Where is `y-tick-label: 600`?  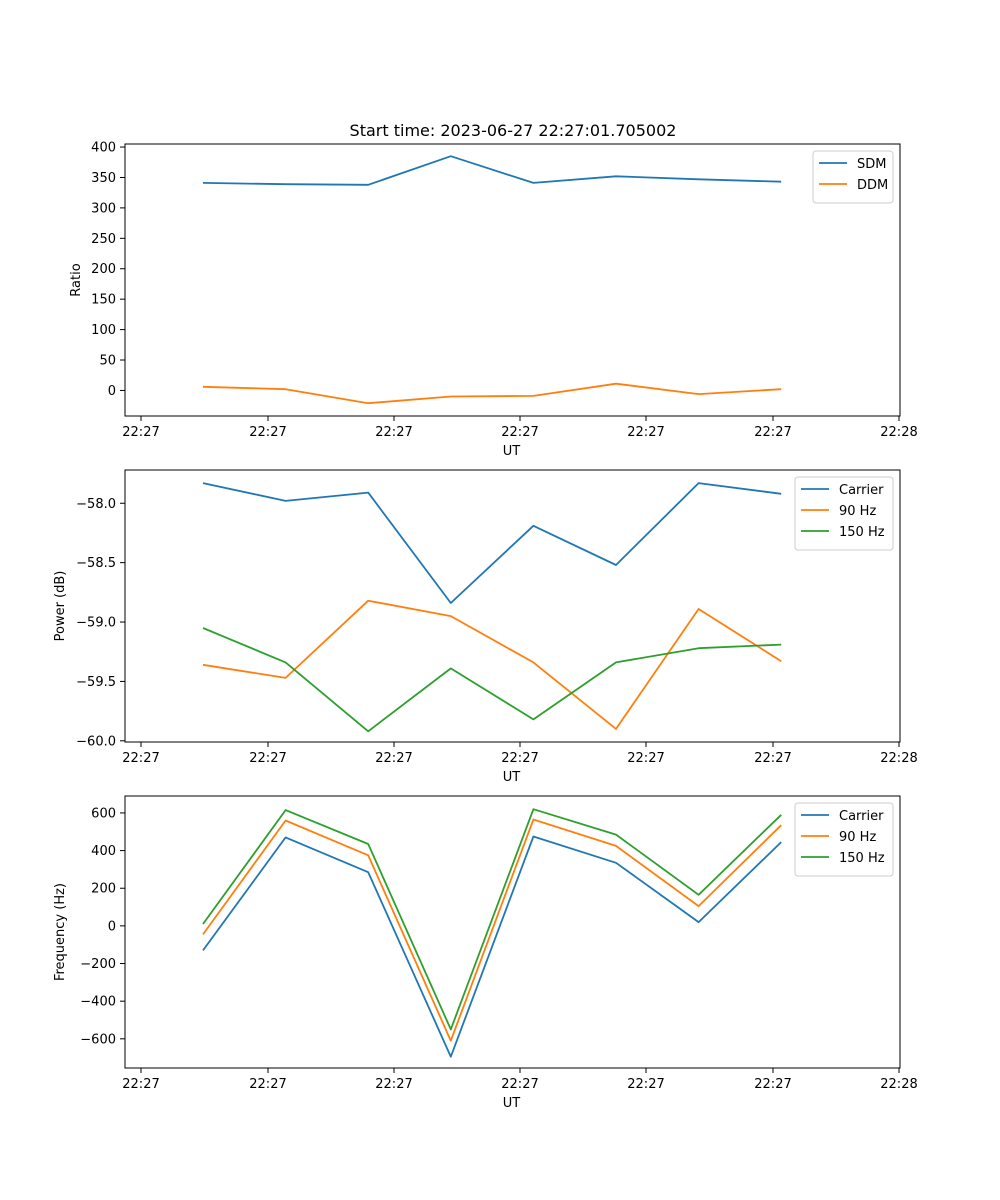 y-tick-label: 600 is located at coordinates (103, 813).